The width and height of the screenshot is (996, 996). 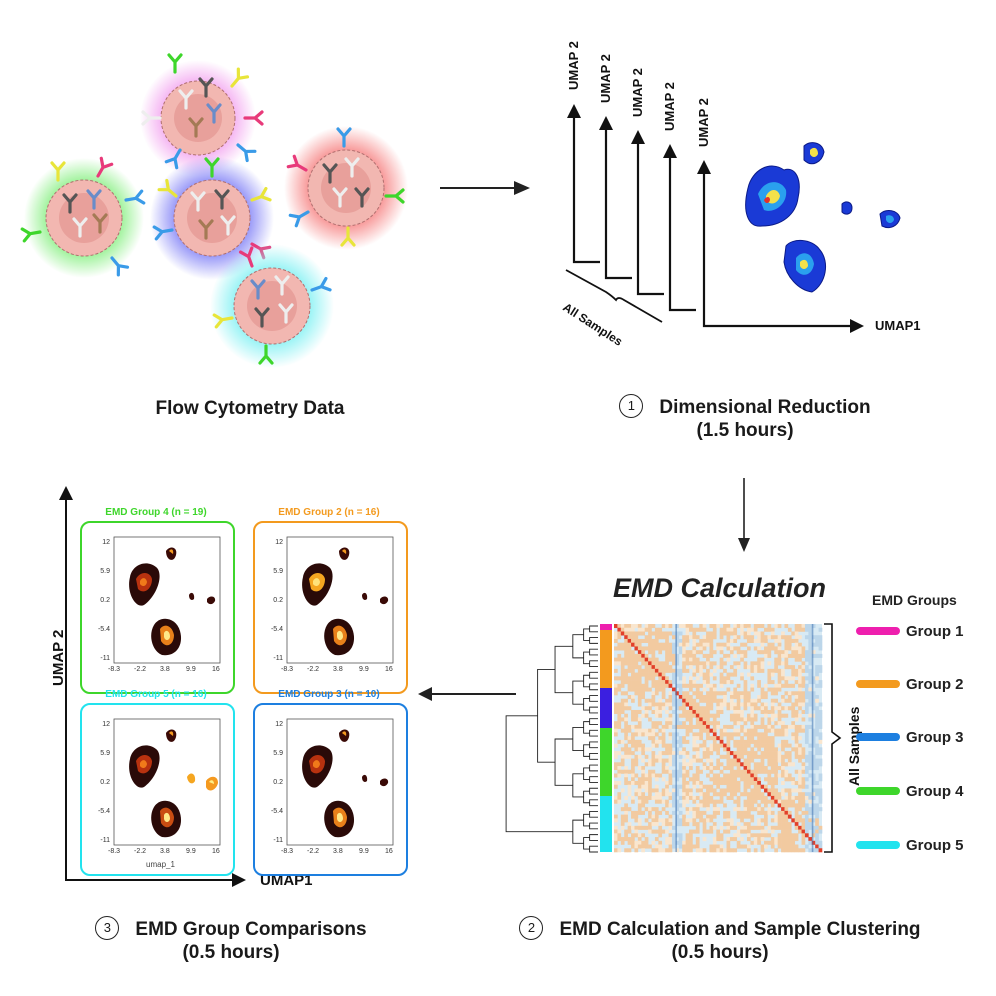 What do you see at coordinates (250, 408) in the screenshot?
I see `flow-caption: Flow Cytometry Data` at bounding box center [250, 408].